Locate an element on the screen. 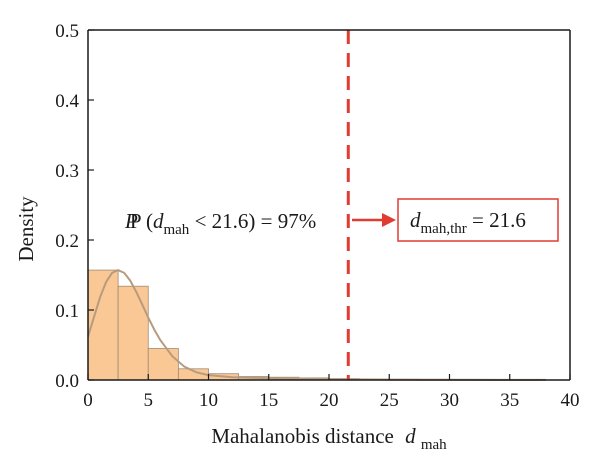 This screenshot has width=600, height=468. x-tick-labels: 0 5 10 15 20 25 30 35 40 is located at coordinates (331, 392).